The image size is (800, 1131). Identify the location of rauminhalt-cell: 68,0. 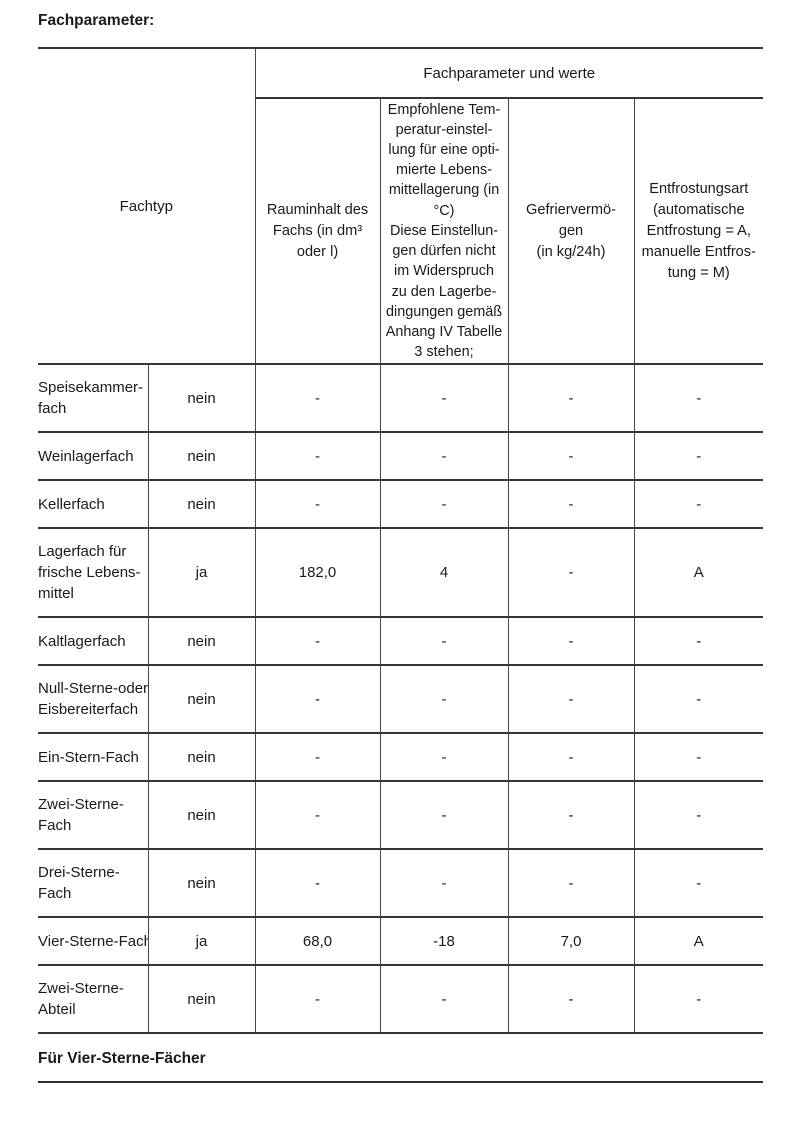
(317, 940).